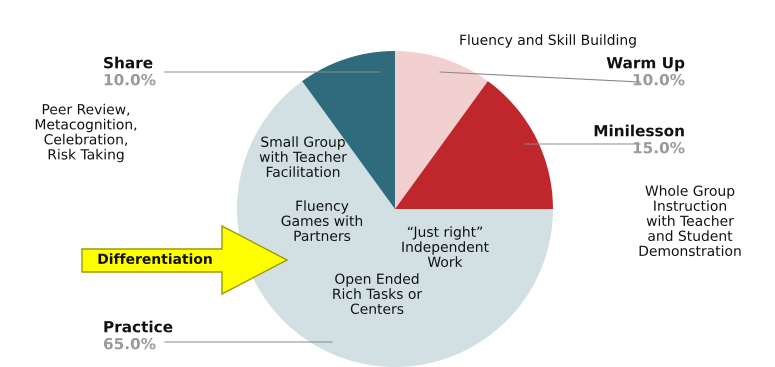 The width and height of the screenshot is (775, 367). I want to click on text: “Just right” Independent Work, so click(445, 247).